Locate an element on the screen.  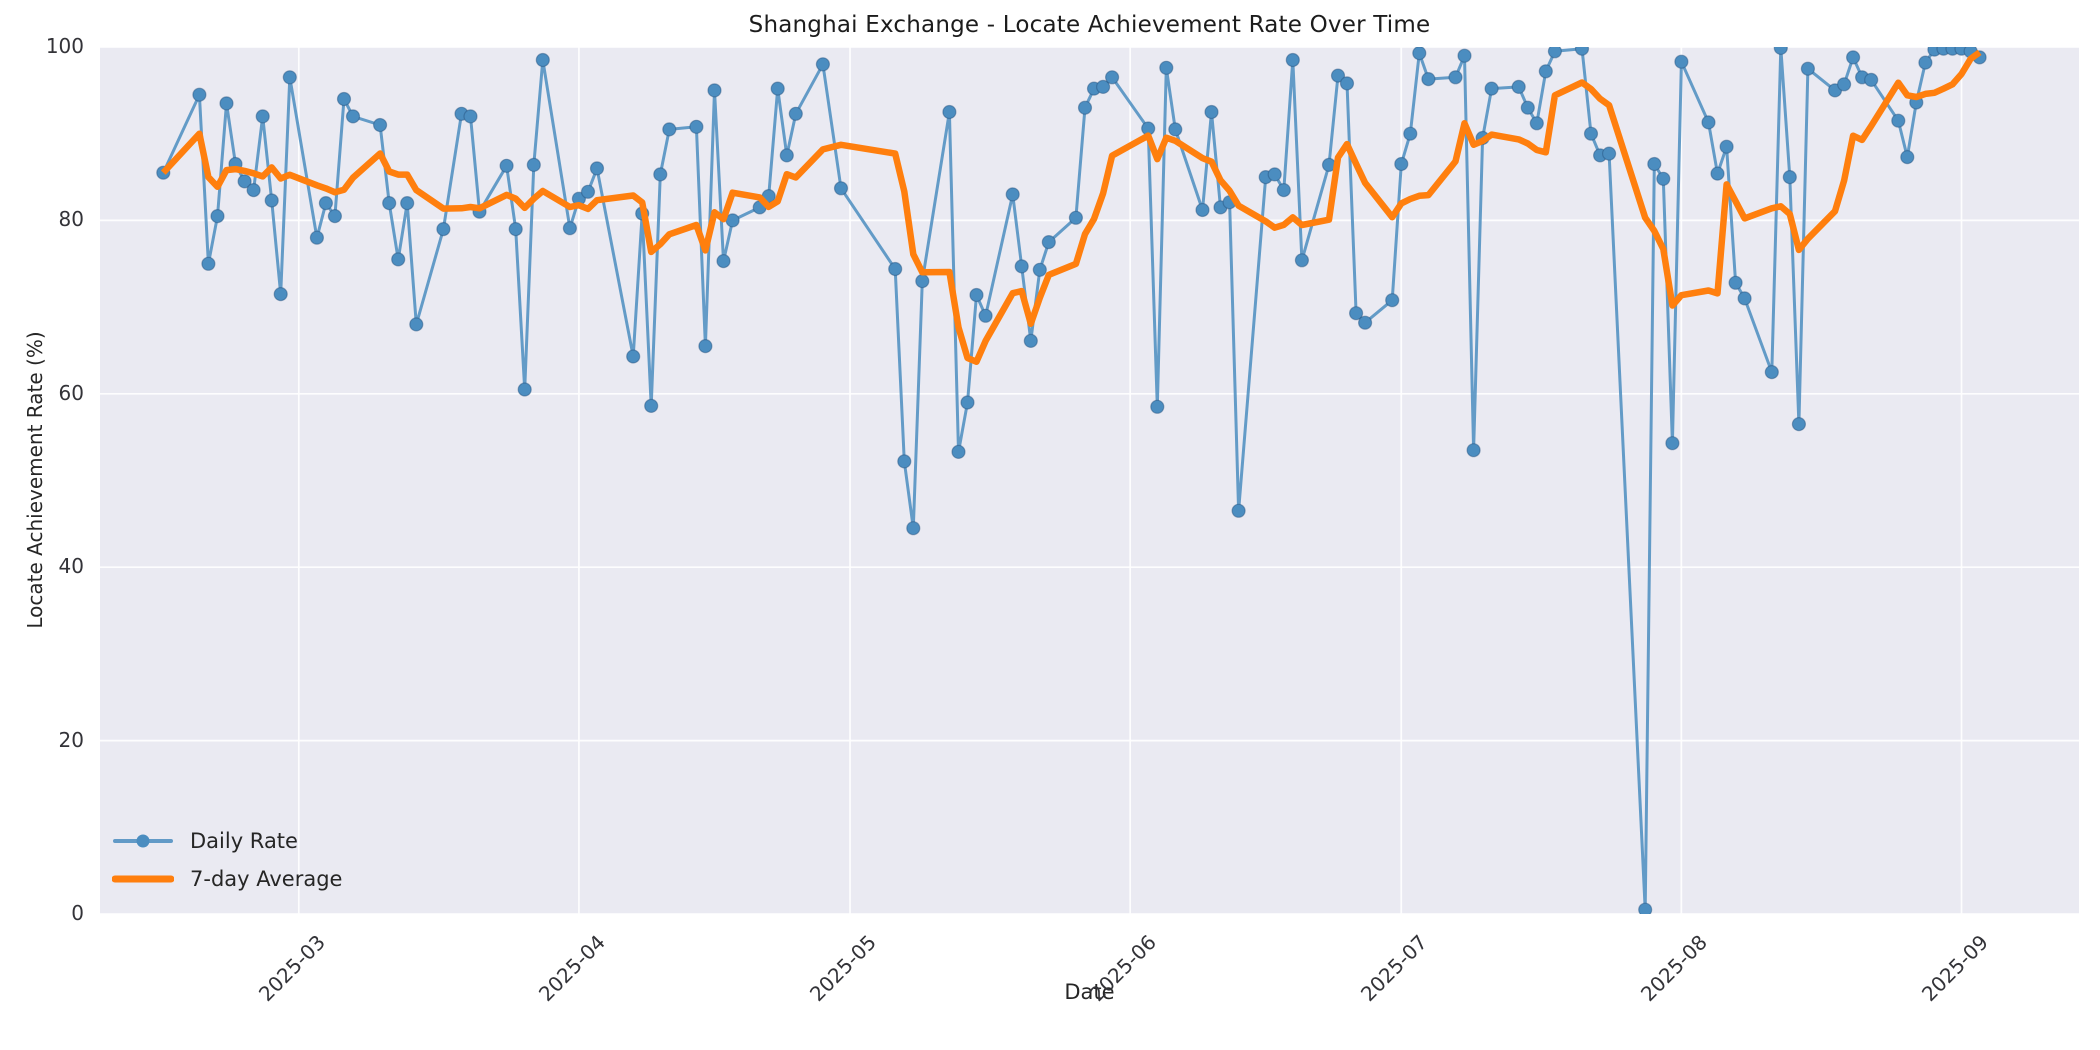
y-tick-label: 100 is located at coordinates (64, 46).